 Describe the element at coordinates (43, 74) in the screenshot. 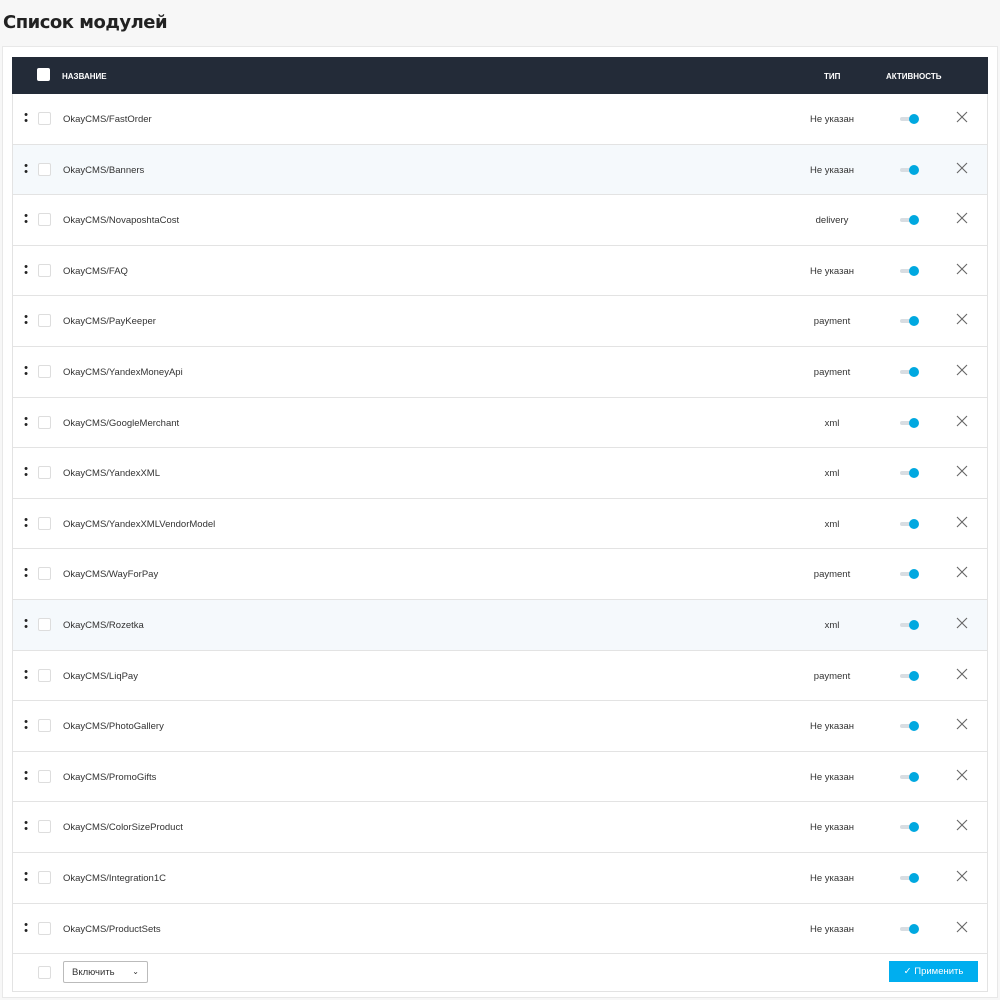

I see `select-all-checkbox` at that location.